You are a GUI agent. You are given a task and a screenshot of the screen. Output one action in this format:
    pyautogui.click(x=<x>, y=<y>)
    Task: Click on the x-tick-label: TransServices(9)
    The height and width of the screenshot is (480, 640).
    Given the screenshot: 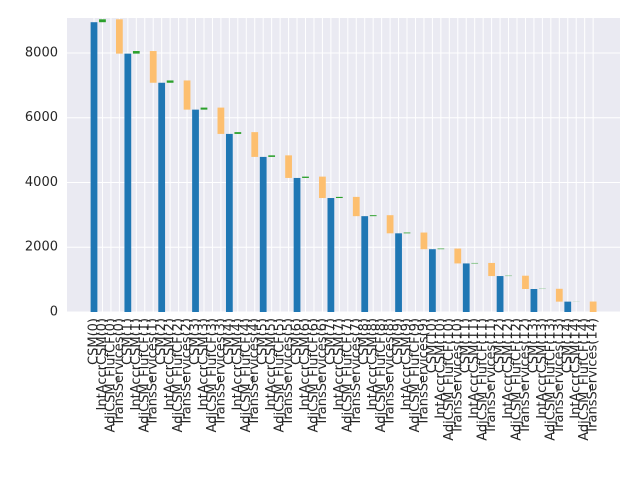 What is the action you would take?
    pyautogui.click(x=423, y=372)
    